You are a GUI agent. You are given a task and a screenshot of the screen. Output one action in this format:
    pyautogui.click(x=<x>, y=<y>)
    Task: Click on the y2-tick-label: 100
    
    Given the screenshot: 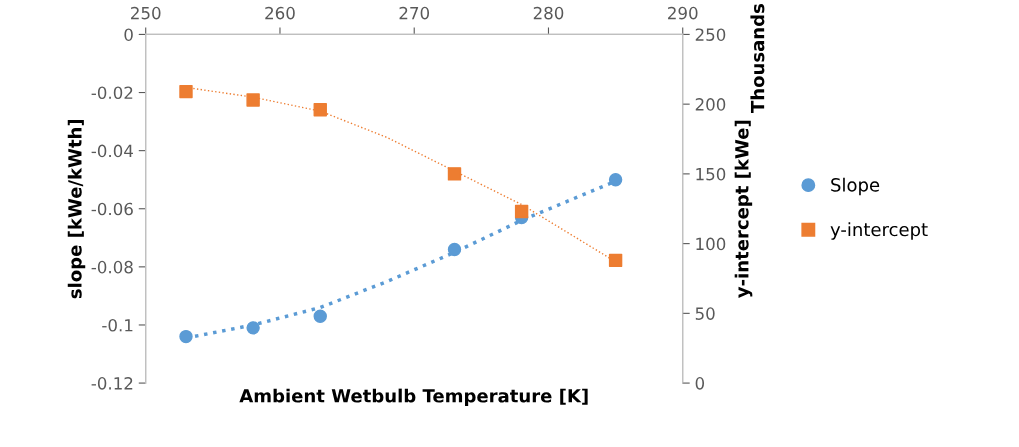 What is the action you would take?
    pyautogui.click(x=711, y=244)
    